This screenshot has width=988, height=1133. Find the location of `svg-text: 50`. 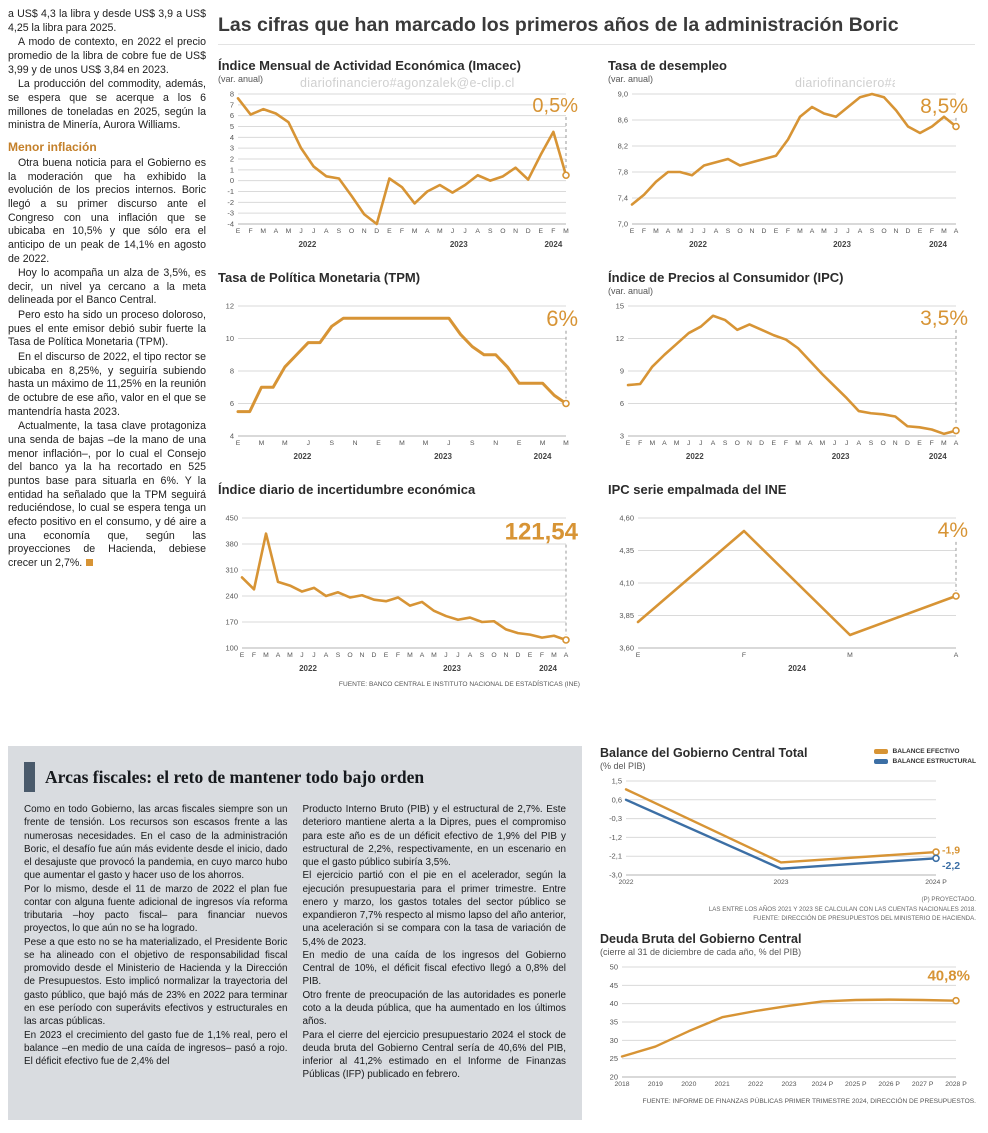

svg-text: 50 is located at coordinates (614, 966).